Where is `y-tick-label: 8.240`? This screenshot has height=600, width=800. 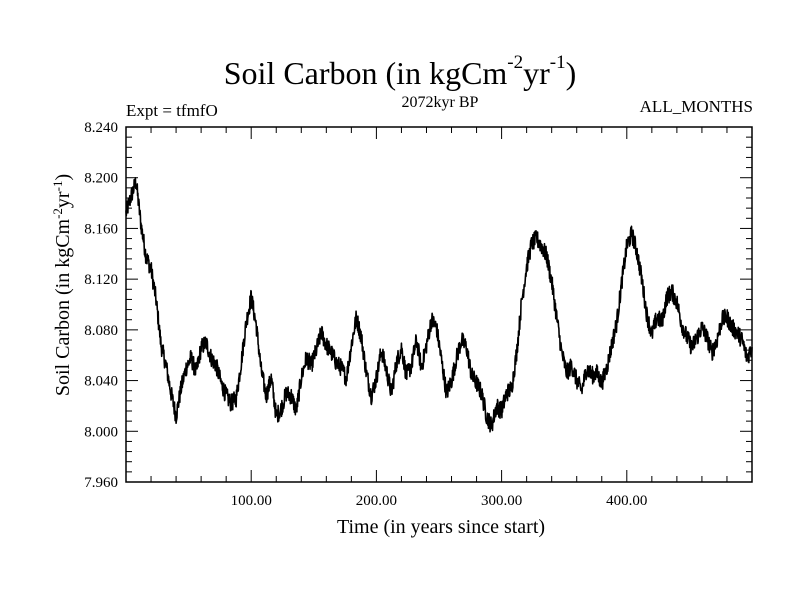 y-tick-label: 8.240 is located at coordinates (101, 128).